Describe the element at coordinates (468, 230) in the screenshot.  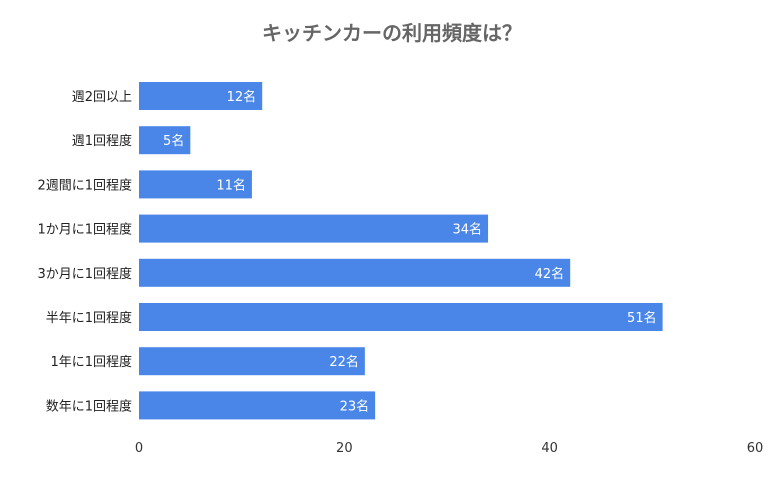
I see `data-label-4: 34名` at that location.